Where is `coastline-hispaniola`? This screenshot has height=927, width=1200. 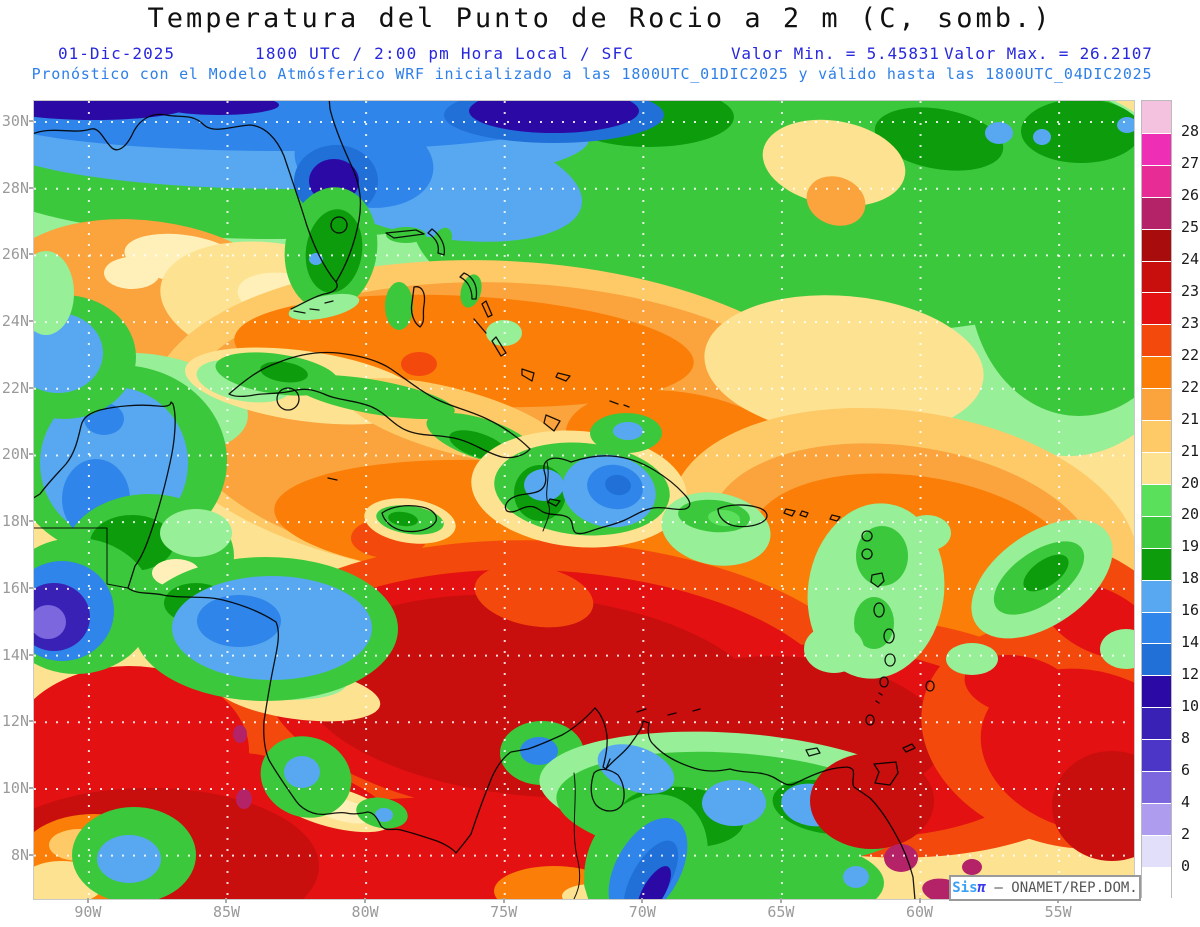
coastline-hispaniola is located at coordinates (597, 495).